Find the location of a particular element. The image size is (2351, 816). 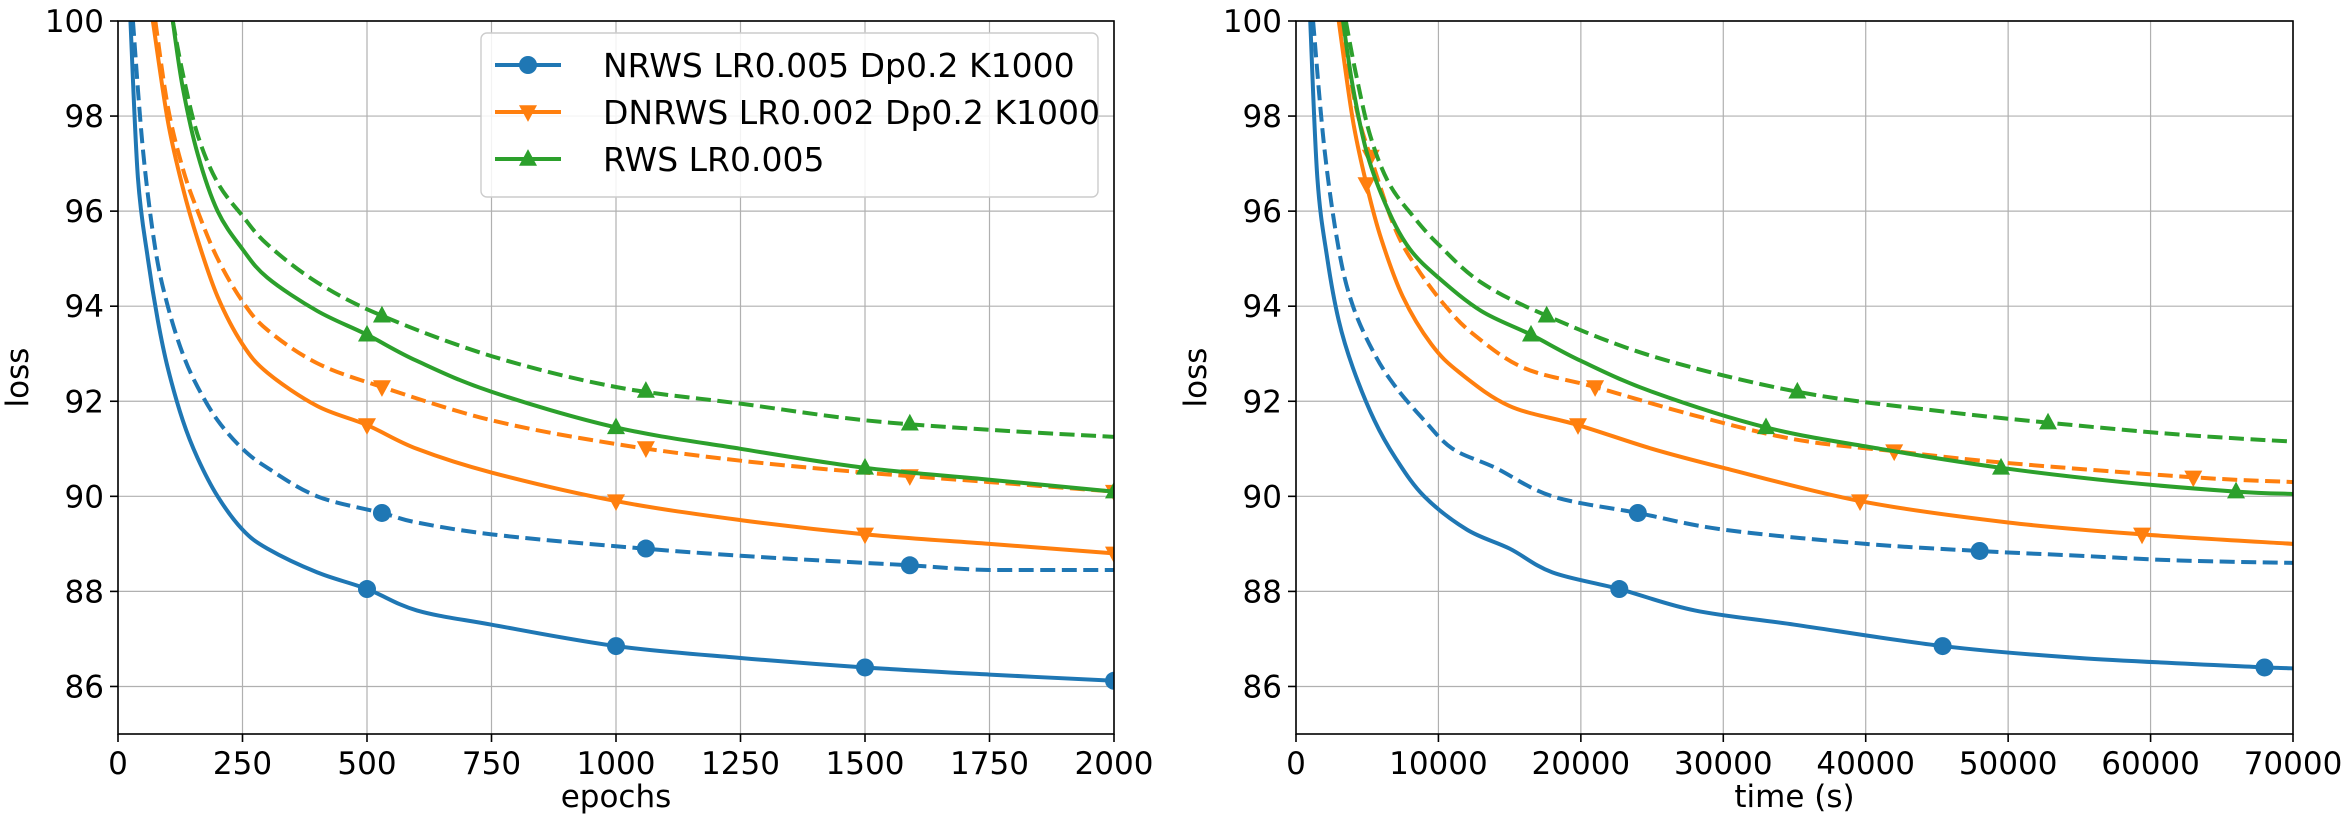

x-tick-label: 2000 is located at coordinates (1114, 764).